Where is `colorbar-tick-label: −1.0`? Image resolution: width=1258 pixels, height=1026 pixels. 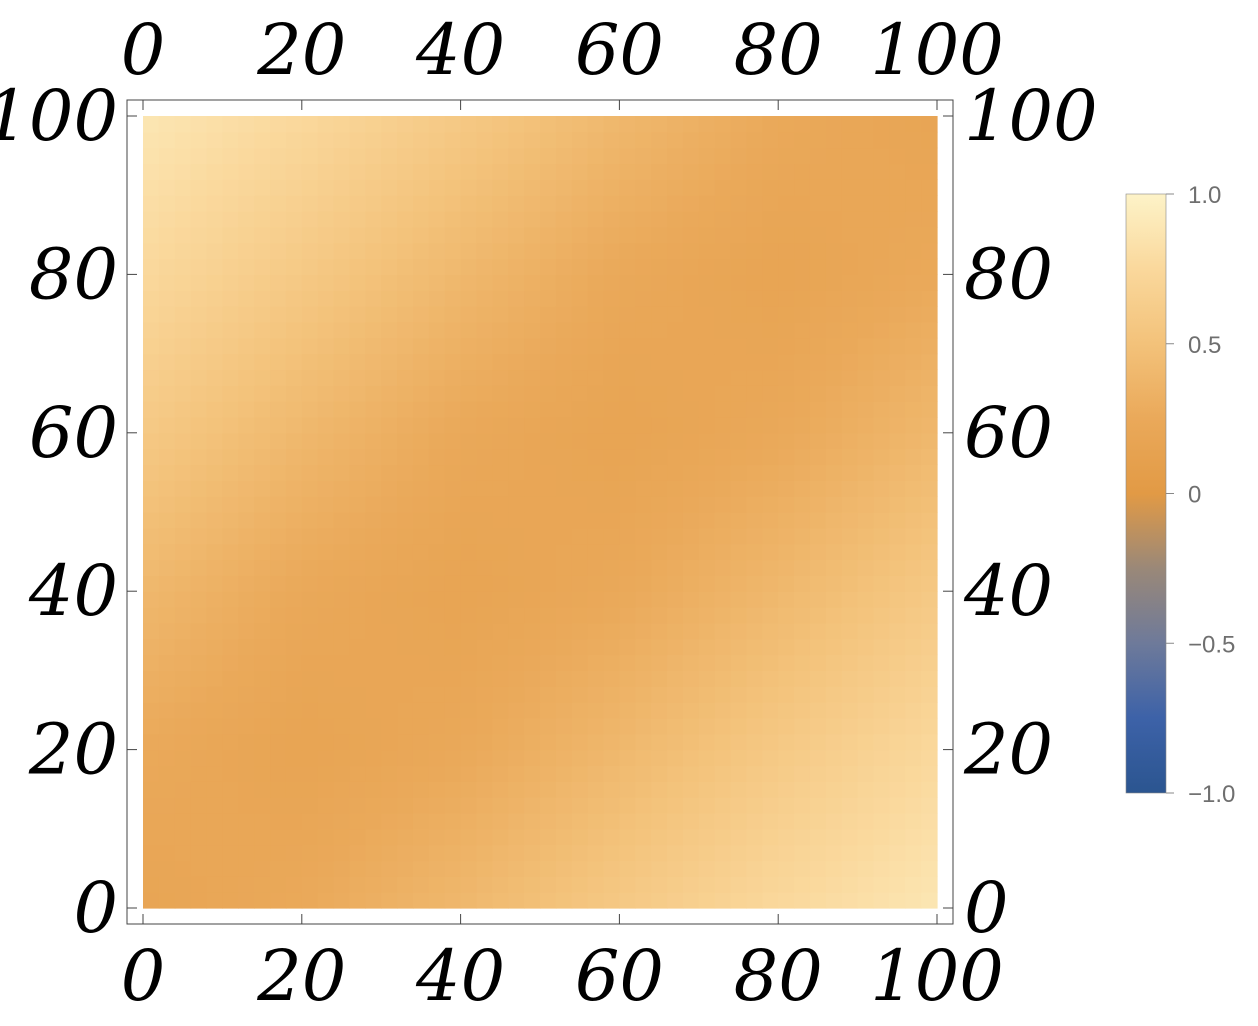
colorbar-tick-label: −1.0 is located at coordinates (1211, 794).